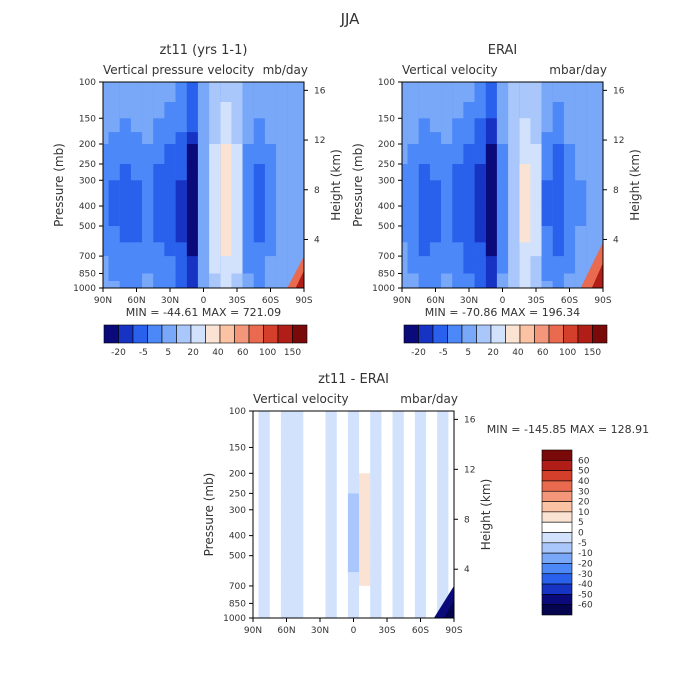  What do you see at coordinates (386, 181) in the screenshot?
I see `y-tick-label: 300` at bounding box center [386, 181].